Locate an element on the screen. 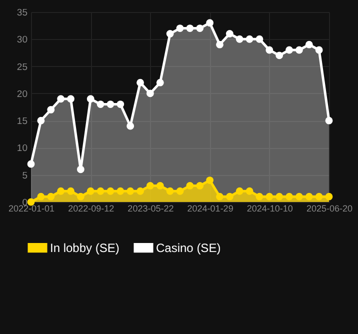 This screenshot has width=358, height=334. y-tick-label: 5 is located at coordinates (25, 176).